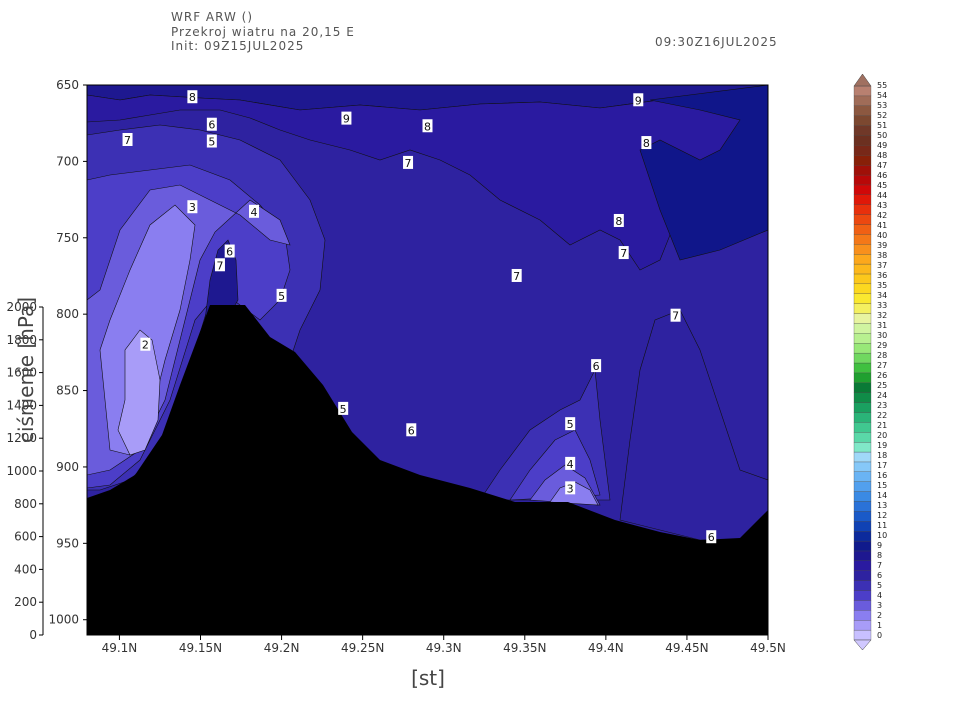 This screenshot has width=960, height=720. I want to click on x-tick-label: 49.25N, so click(362, 648).